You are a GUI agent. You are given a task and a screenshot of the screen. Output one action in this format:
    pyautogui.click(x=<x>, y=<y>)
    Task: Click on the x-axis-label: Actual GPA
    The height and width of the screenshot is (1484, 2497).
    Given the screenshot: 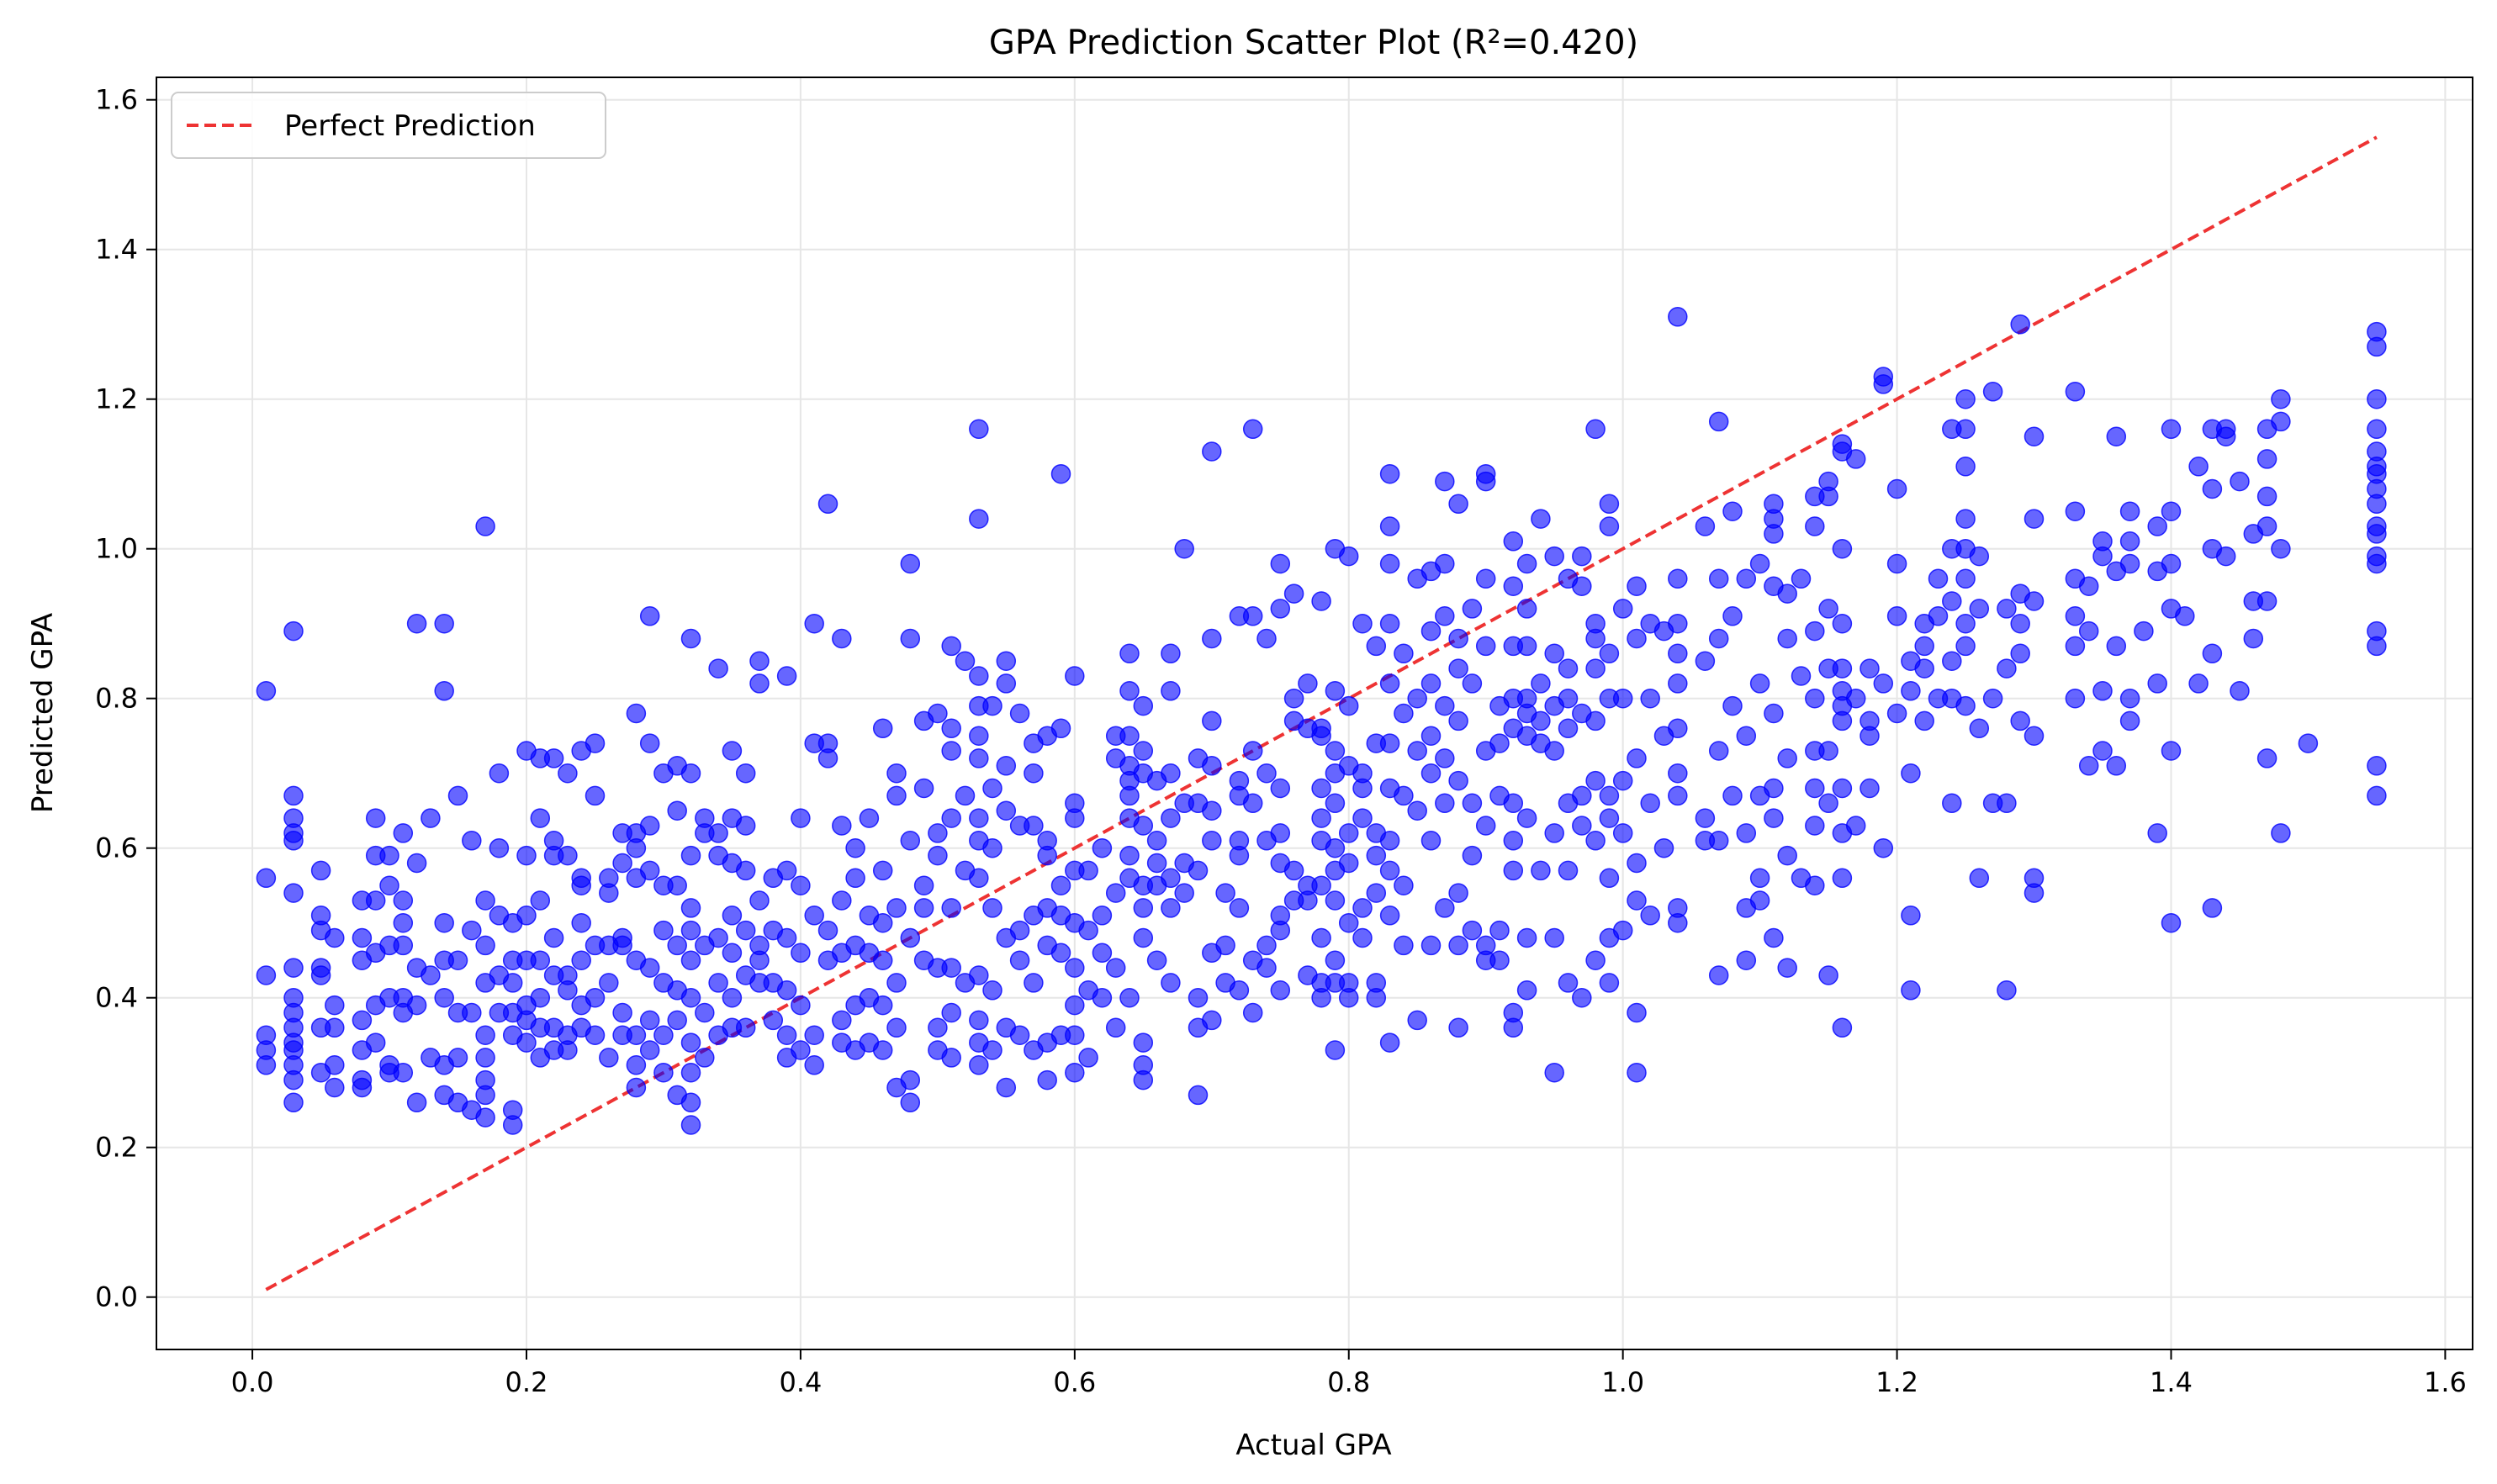 What is the action you would take?
    pyautogui.click(x=1313, y=1445)
    